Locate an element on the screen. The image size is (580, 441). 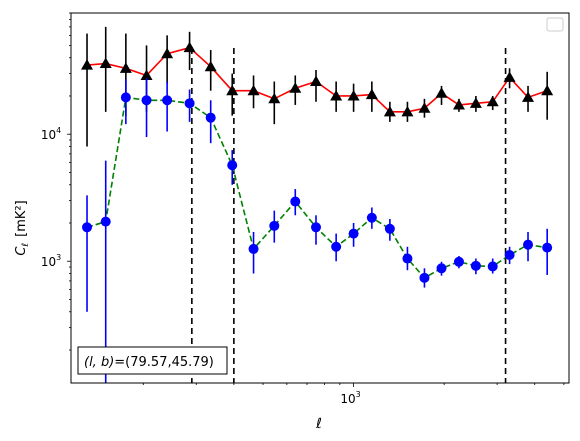
y-tick-label-0-base: 10 is located at coordinates (48, 262).